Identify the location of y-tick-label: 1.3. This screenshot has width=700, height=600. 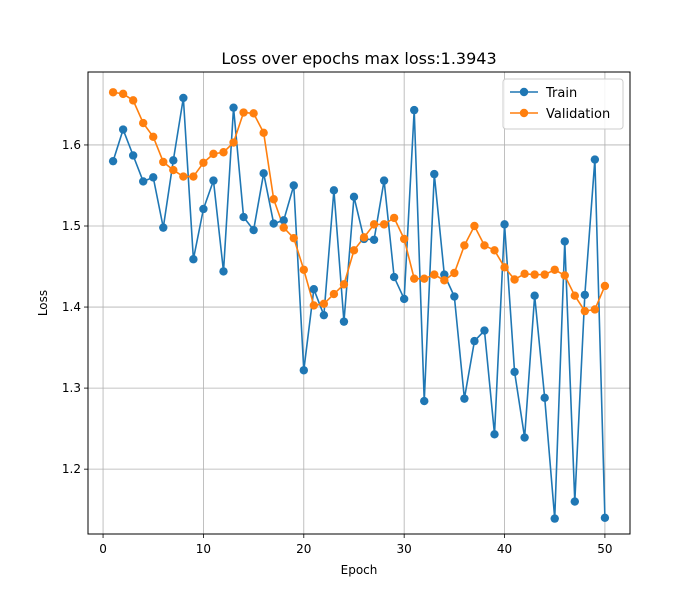
(71, 388).